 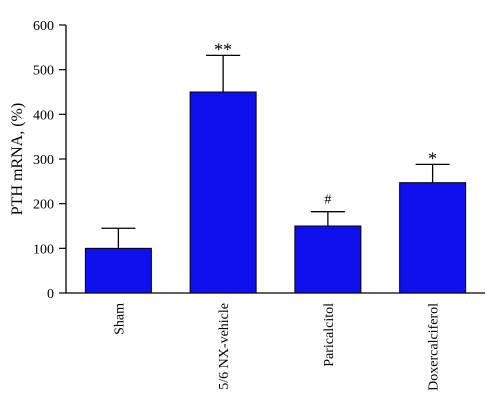 What do you see at coordinates (43, 71) in the screenshot?
I see `y-tick-label: 500` at bounding box center [43, 71].